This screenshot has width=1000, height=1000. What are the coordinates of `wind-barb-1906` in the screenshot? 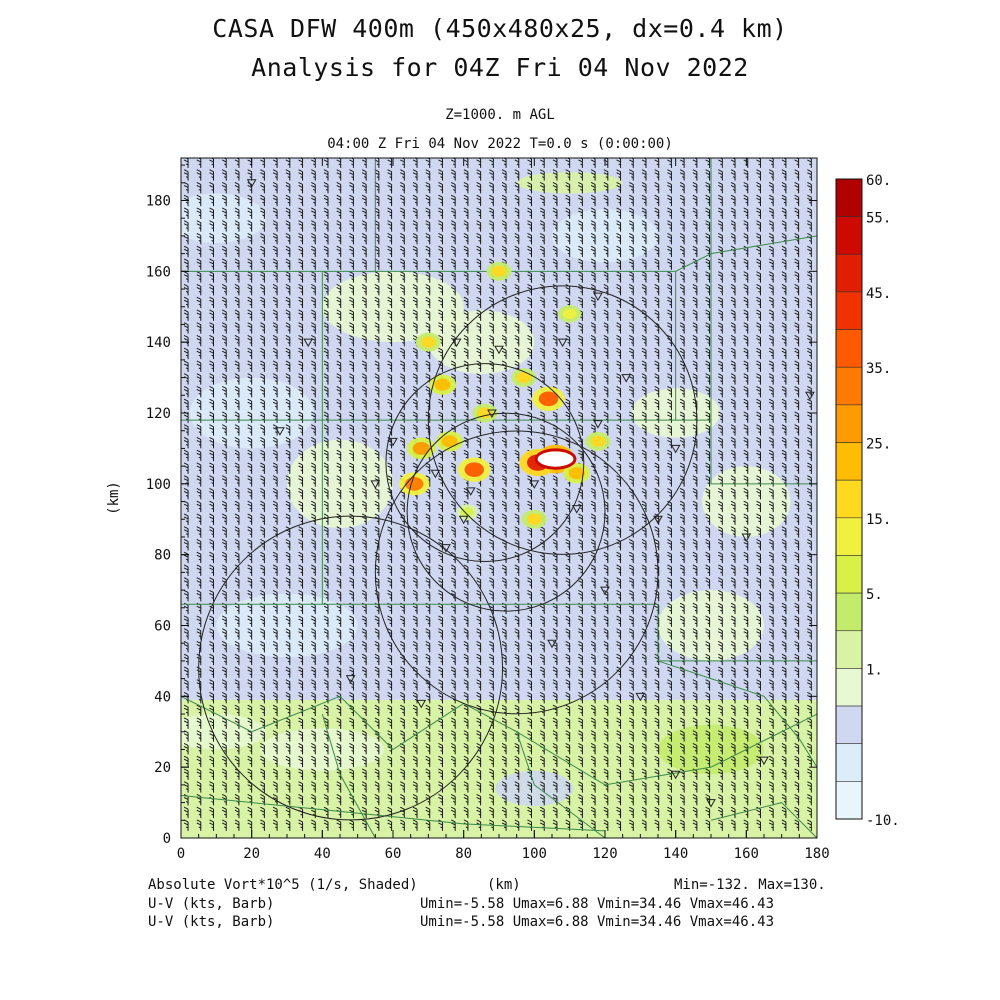 It's located at (631, 175).